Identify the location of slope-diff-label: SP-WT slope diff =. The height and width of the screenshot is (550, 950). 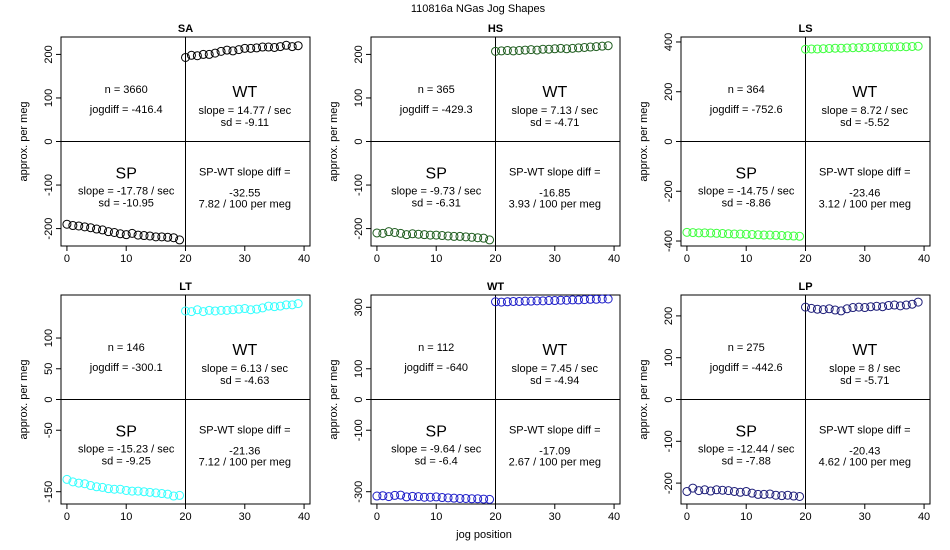
(245, 173).